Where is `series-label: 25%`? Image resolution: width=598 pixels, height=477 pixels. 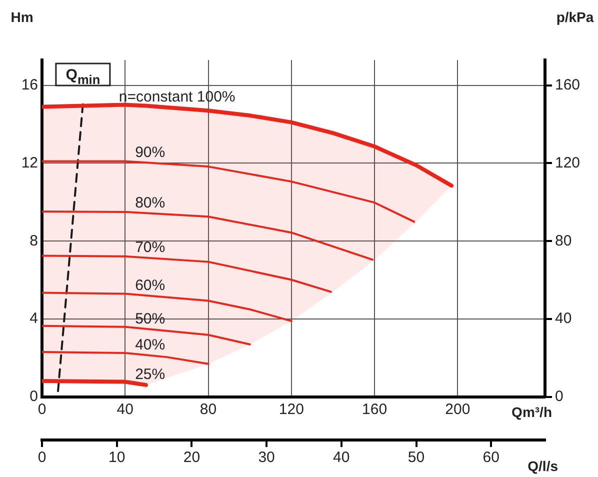
series-label: 25% is located at coordinates (150, 374).